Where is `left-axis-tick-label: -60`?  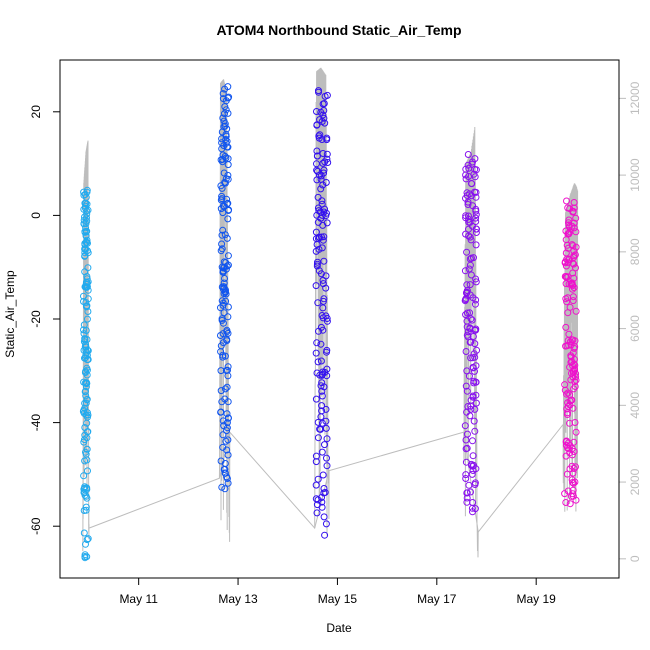 left-axis-tick-label: -60 is located at coordinates (36, 526).